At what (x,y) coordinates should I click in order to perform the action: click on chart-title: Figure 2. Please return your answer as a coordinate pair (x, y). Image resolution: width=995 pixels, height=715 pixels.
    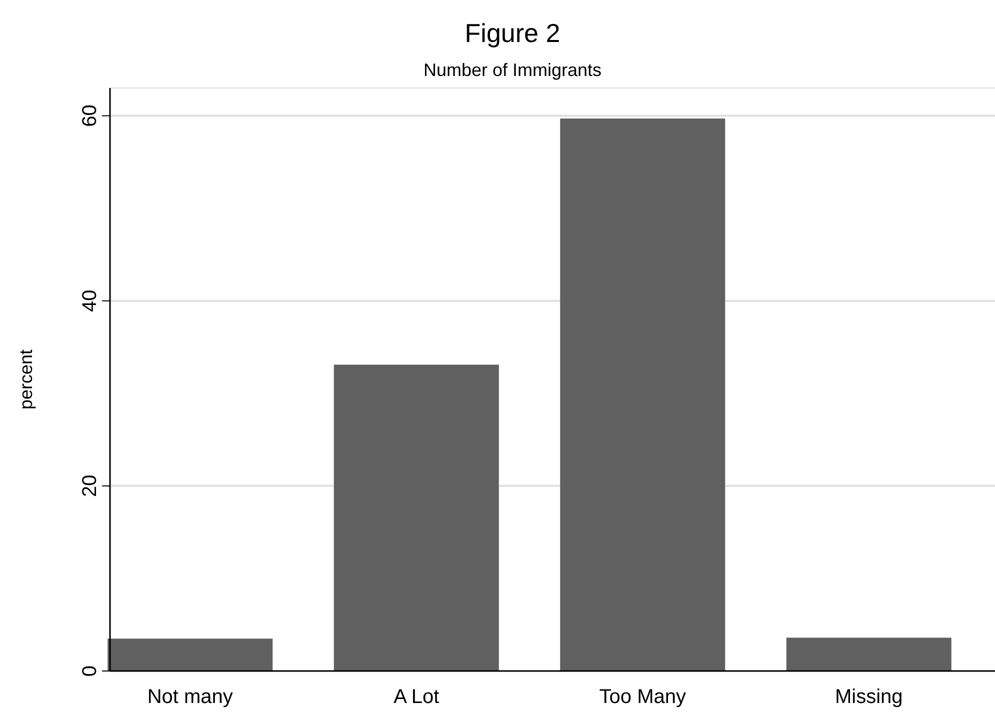
    Looking at the image, I should click on (512, 33).